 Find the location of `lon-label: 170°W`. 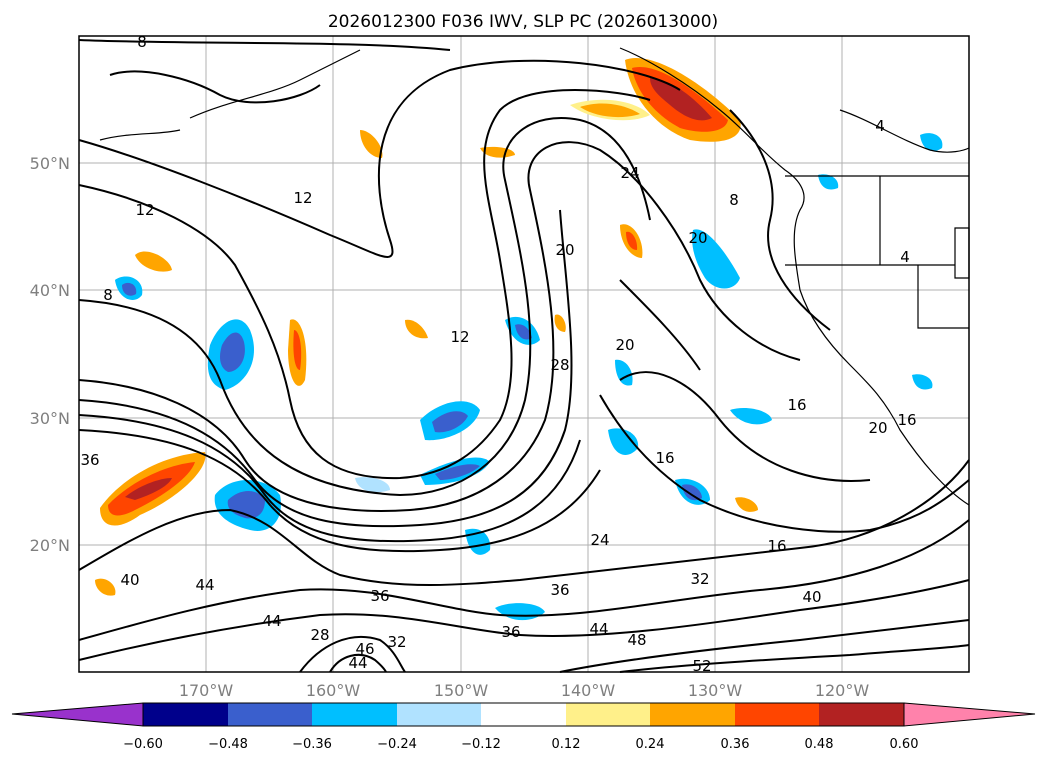

lon-label: 170°W is located at coordinates (206, 690).